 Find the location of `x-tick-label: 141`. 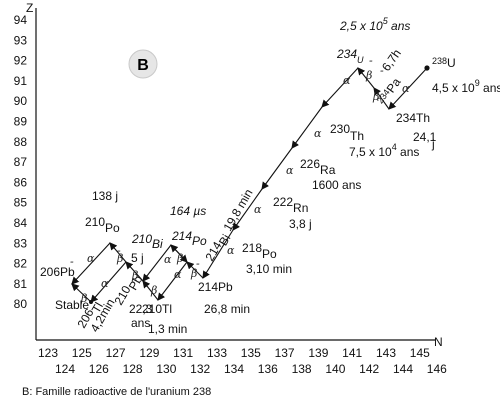

x-tick-label: 141 is located at coordinates (352, 353).